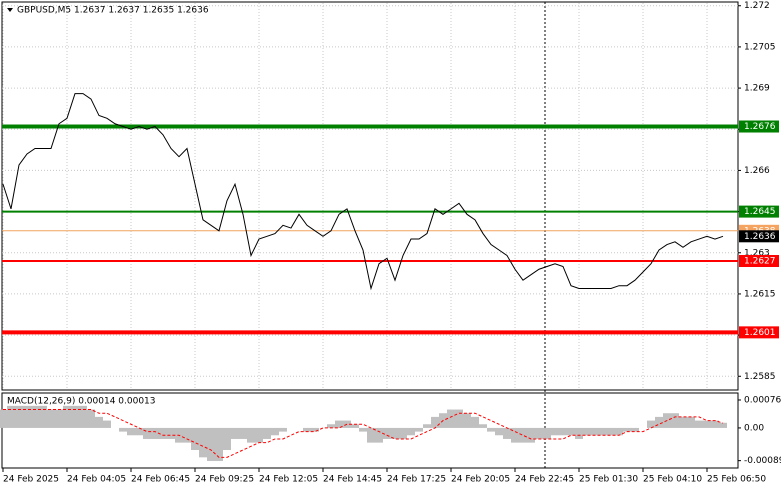  I want to click on current-price-box, so click(759, 236).